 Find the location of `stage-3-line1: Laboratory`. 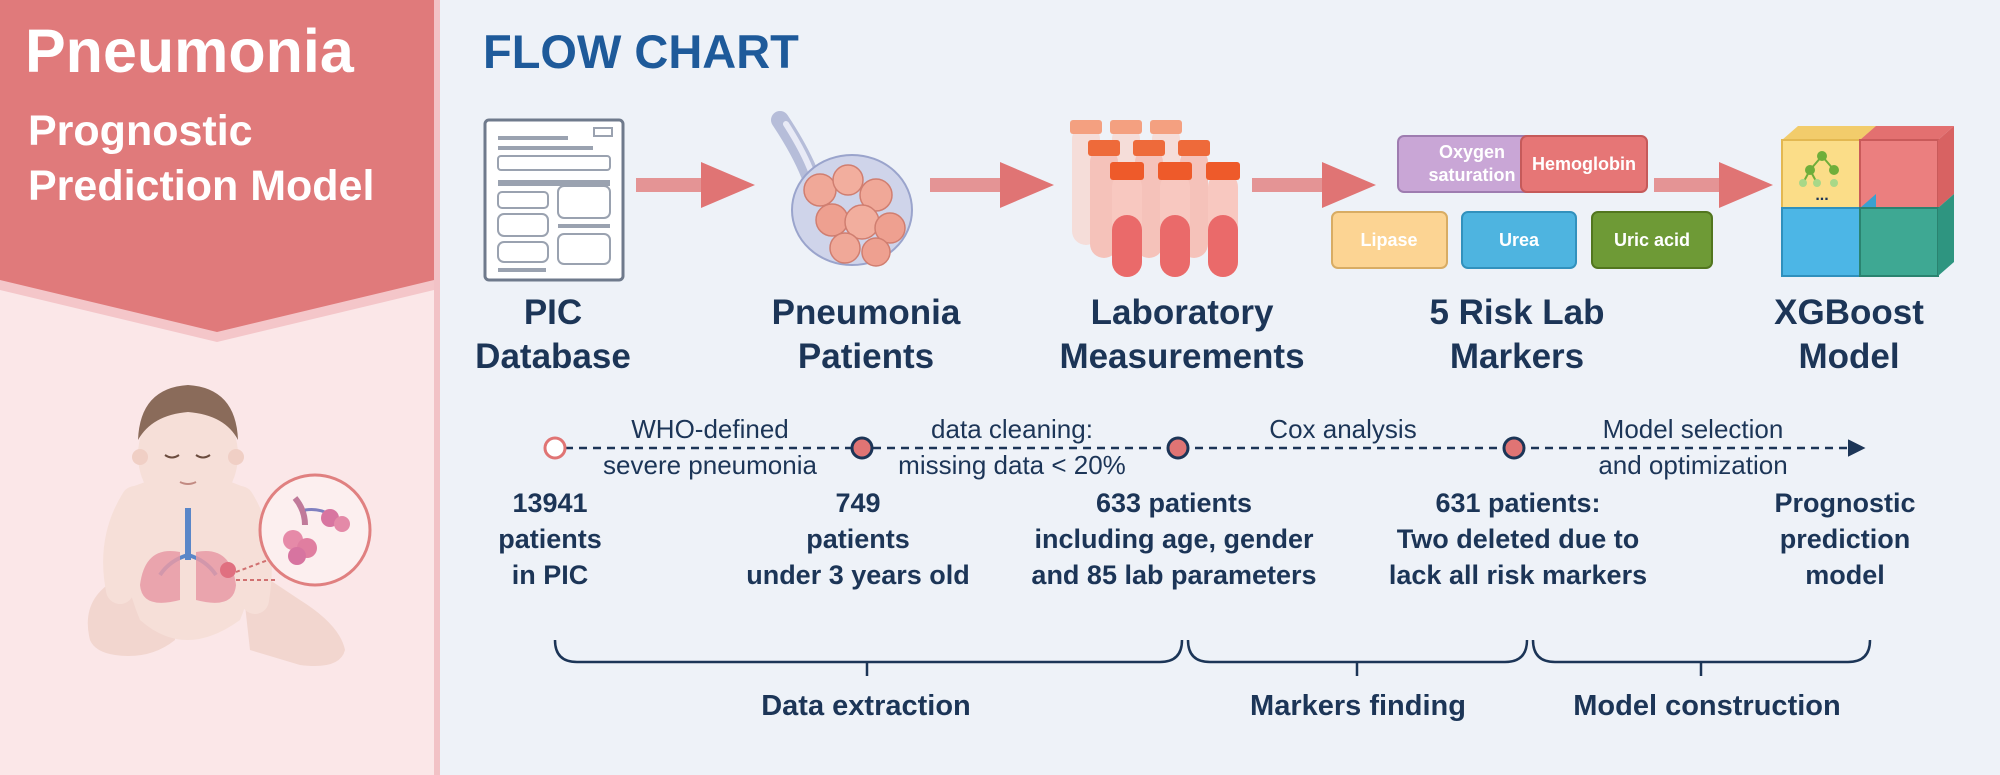

stage-3-line1: Laboratory is located at coordinates (1182, 312).